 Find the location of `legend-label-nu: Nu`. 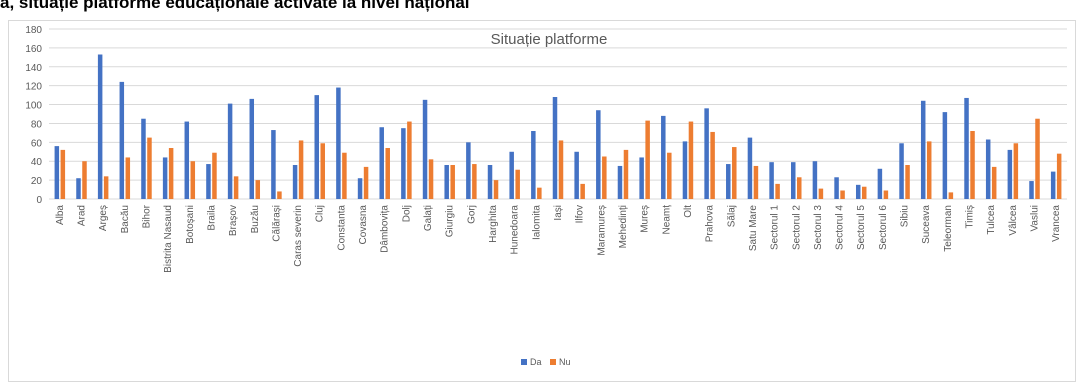

legend-label-nu: Nu is located at coordinates (565, 362).